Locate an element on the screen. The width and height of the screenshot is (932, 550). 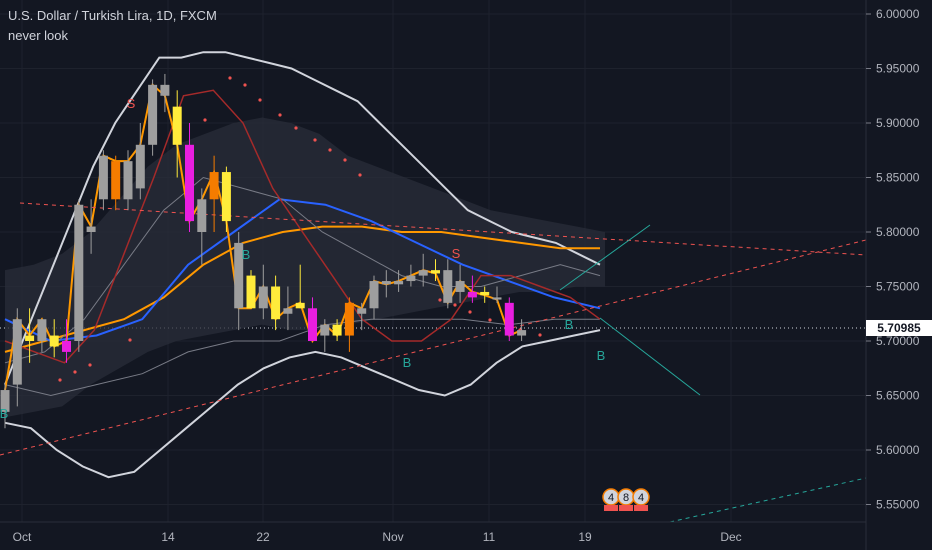
y-tick-label: 5.90000 is located at coordinates (898, 123).